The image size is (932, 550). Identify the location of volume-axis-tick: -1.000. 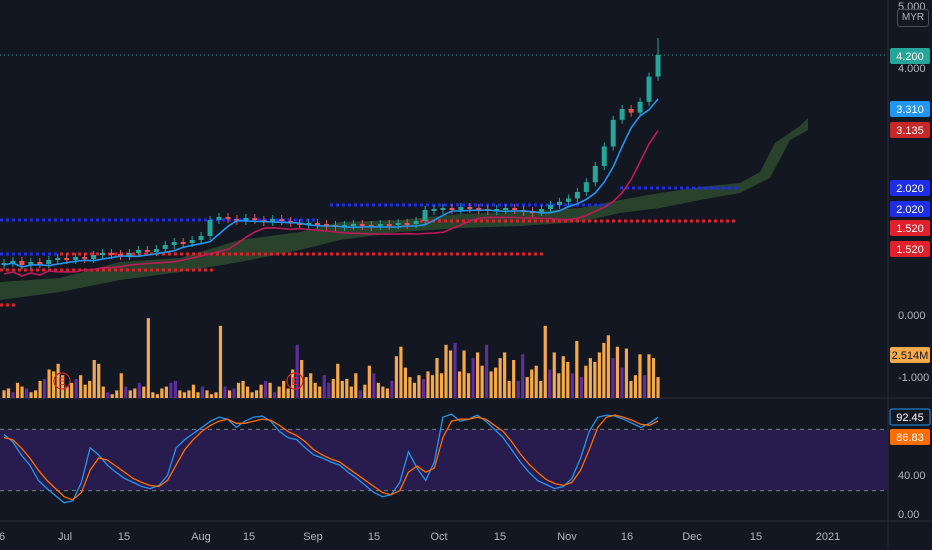
(913, 378).